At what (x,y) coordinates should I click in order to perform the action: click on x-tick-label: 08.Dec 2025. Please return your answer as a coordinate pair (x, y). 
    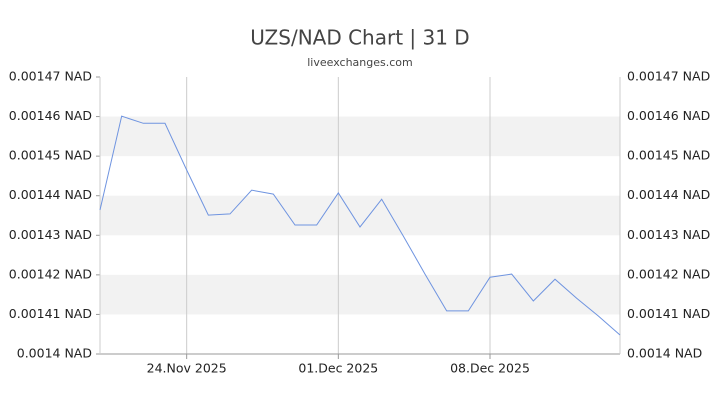
    Looking at the image, I should click on (490, 368).